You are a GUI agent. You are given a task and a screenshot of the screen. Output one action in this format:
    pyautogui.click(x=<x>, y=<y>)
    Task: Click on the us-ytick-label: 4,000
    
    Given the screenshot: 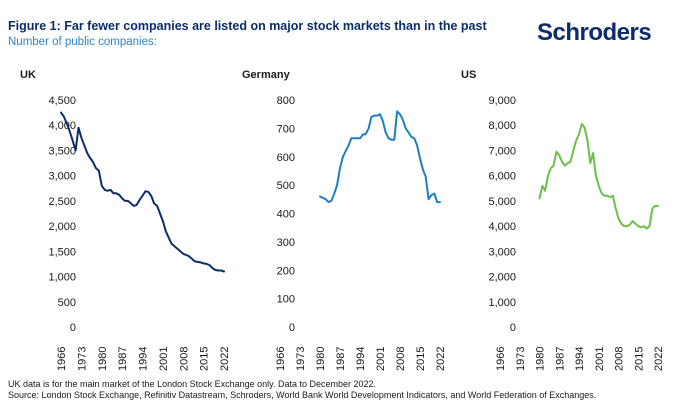 What is the action you would take?
    pyautogui.click(x=502, y=227)
    